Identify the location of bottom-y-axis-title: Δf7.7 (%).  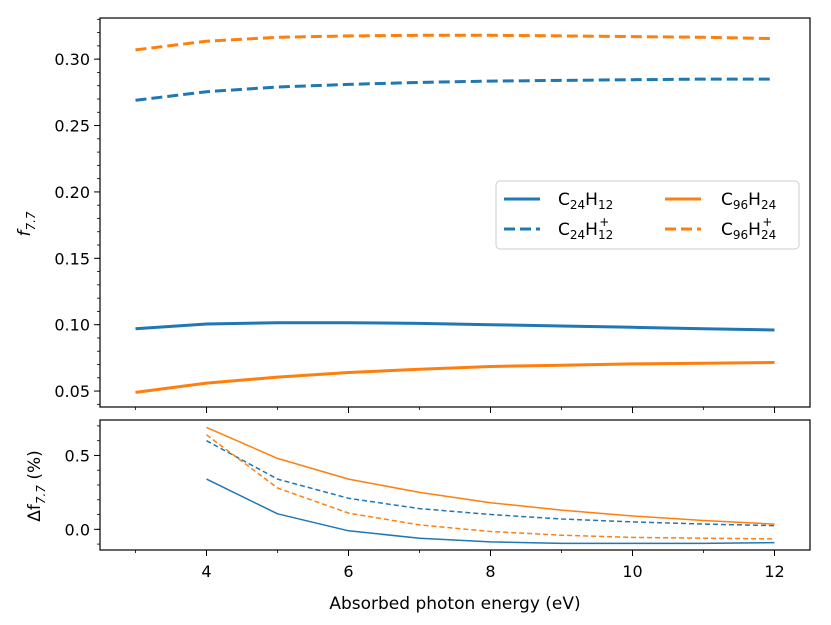
(36, 486).